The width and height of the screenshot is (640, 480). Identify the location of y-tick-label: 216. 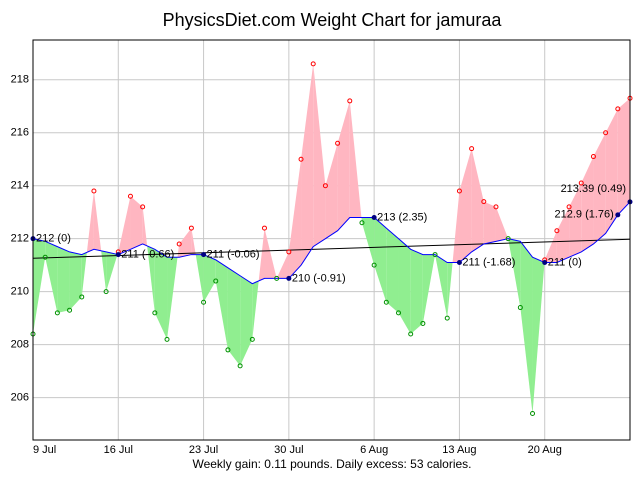
(20, 133).